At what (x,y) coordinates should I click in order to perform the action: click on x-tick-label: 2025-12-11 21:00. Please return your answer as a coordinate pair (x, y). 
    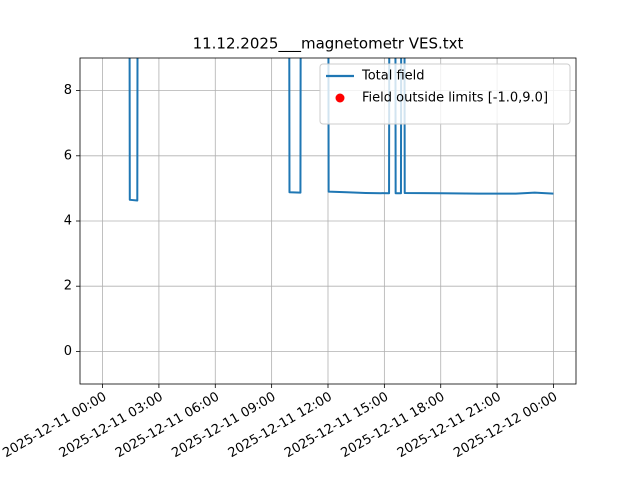
    Looking at the image, I should click on (449, 426).